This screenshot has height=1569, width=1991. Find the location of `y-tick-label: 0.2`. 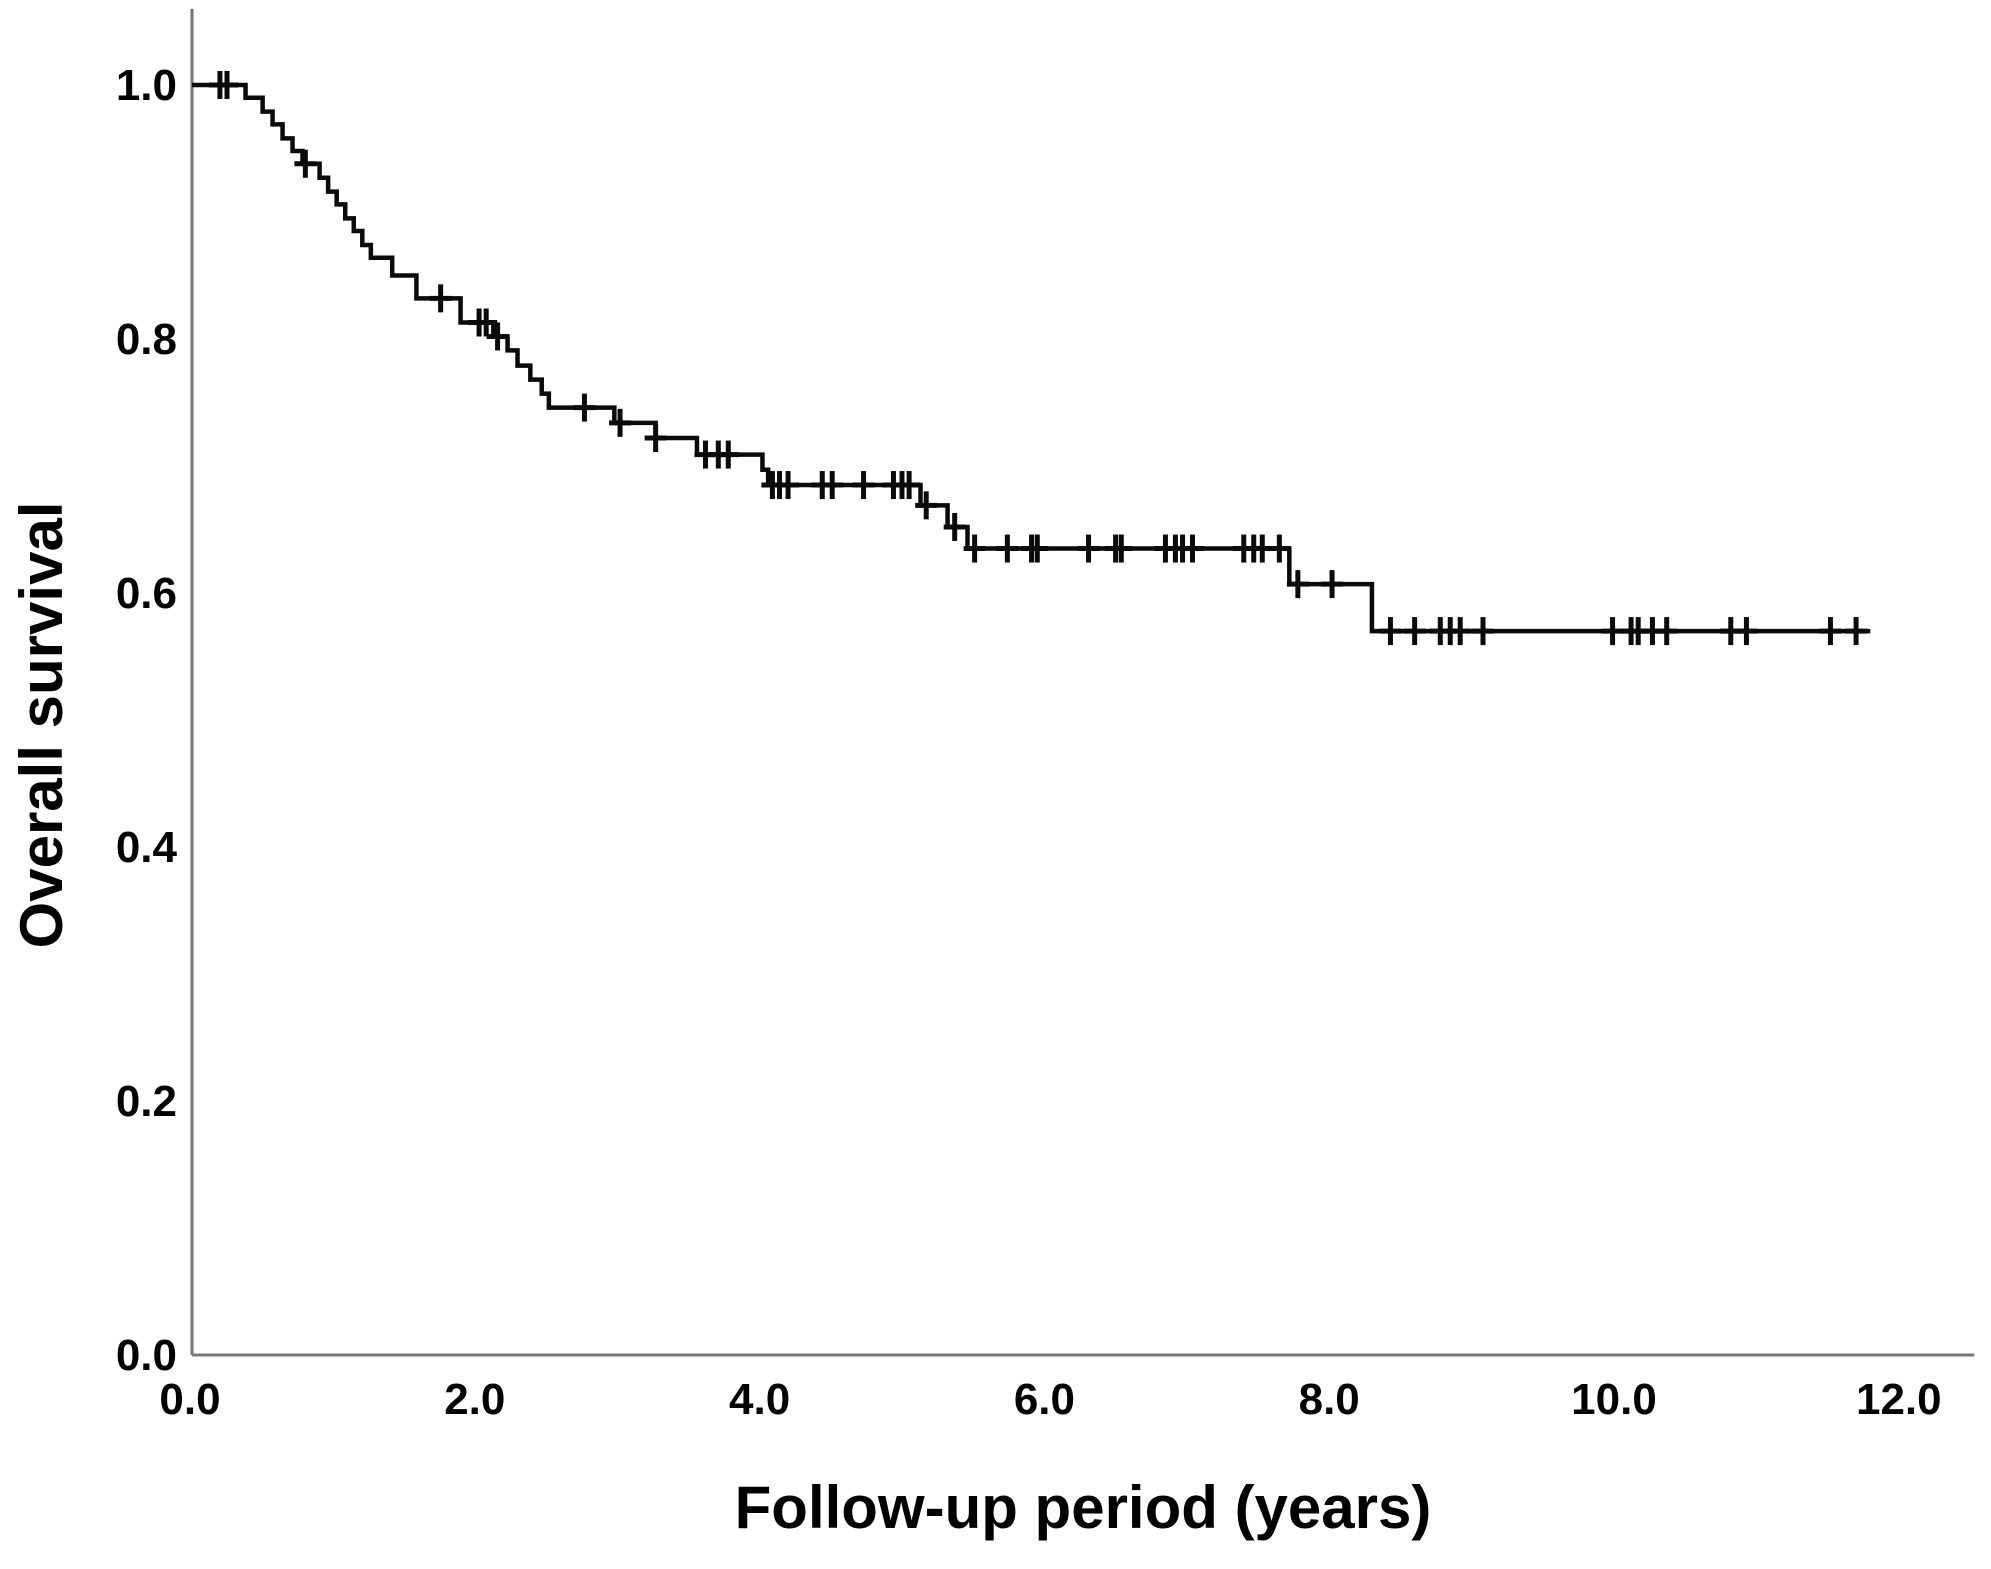

y-tick-label: 0.2 is located at coordinates (146, 1101).